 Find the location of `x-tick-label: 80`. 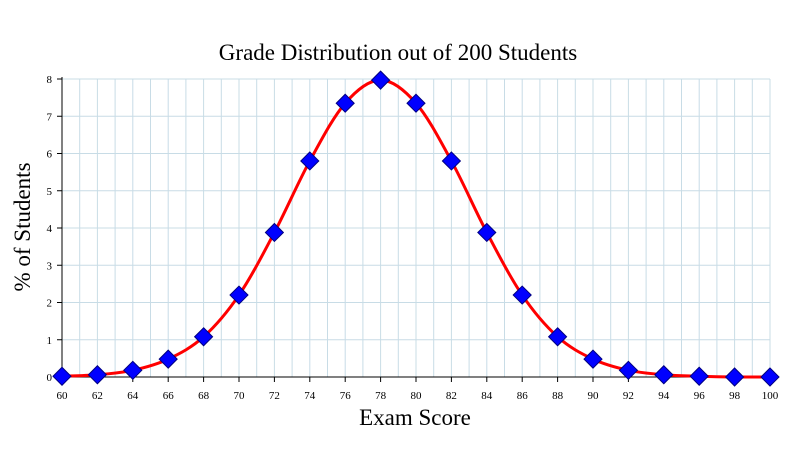

x-tick-label: 80 is located at coordinates (417, 396).